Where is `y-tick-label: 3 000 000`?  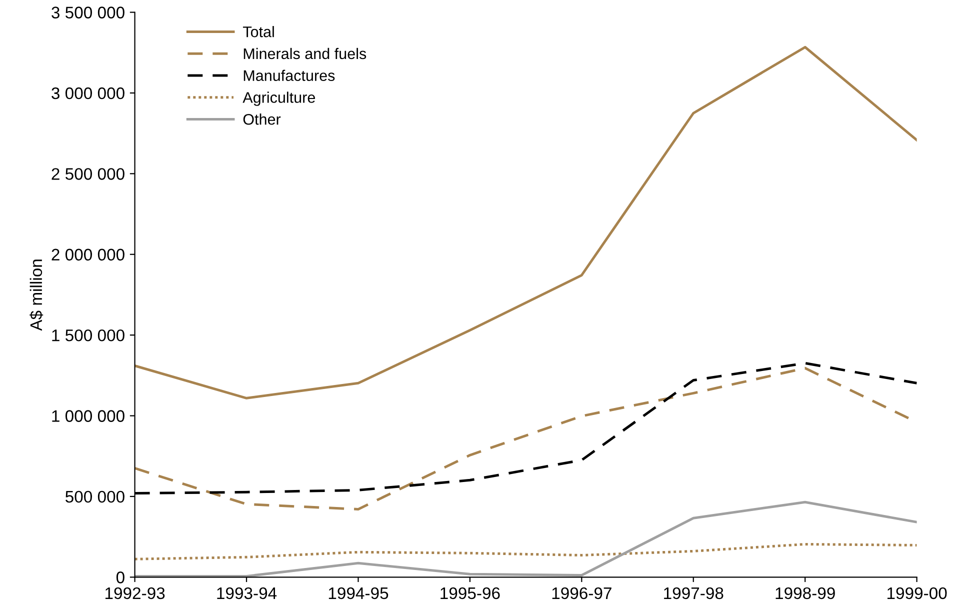 y-tick-label: 3 000 000 is located at coordinates (88, 93).